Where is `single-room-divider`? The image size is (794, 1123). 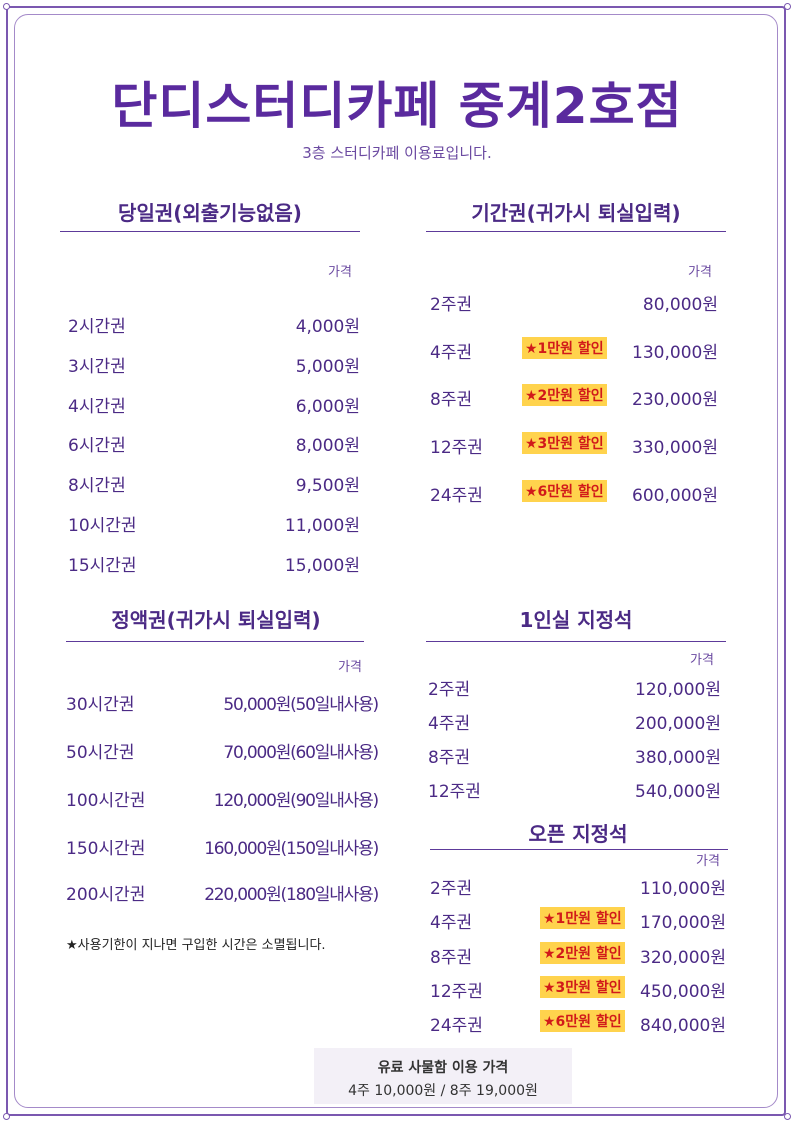
single-room-divider is located at coordinates (576, 641).